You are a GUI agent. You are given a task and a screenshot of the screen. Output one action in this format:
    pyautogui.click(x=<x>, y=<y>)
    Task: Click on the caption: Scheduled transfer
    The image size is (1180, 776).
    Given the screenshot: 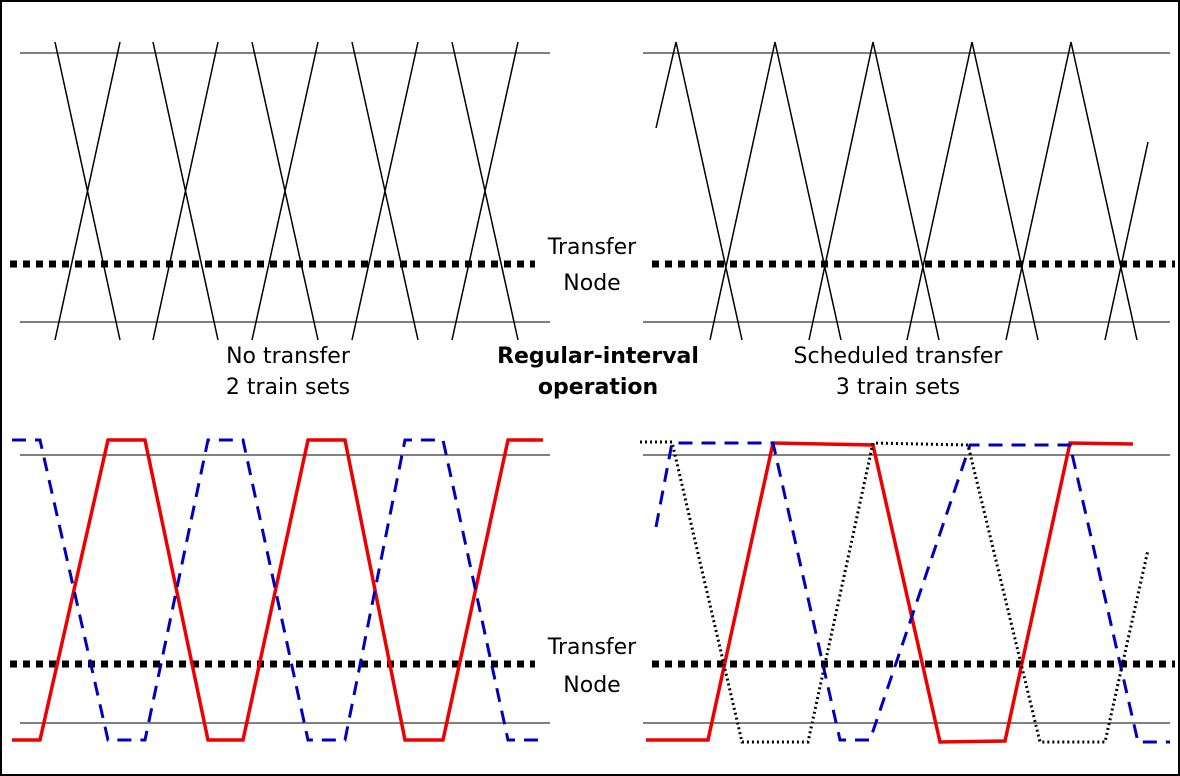 What is the action you would take?
    pyautogui.click(x=899, y=356)
    